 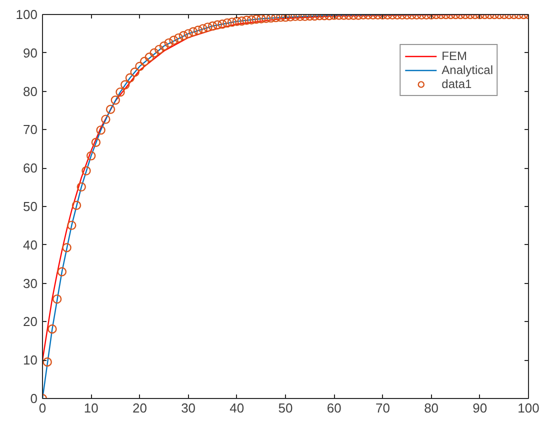 What do you see at coordinates (480, 408) in the screenshot?
I see `x-tick-label: 90` at bounding box center [480, 408].